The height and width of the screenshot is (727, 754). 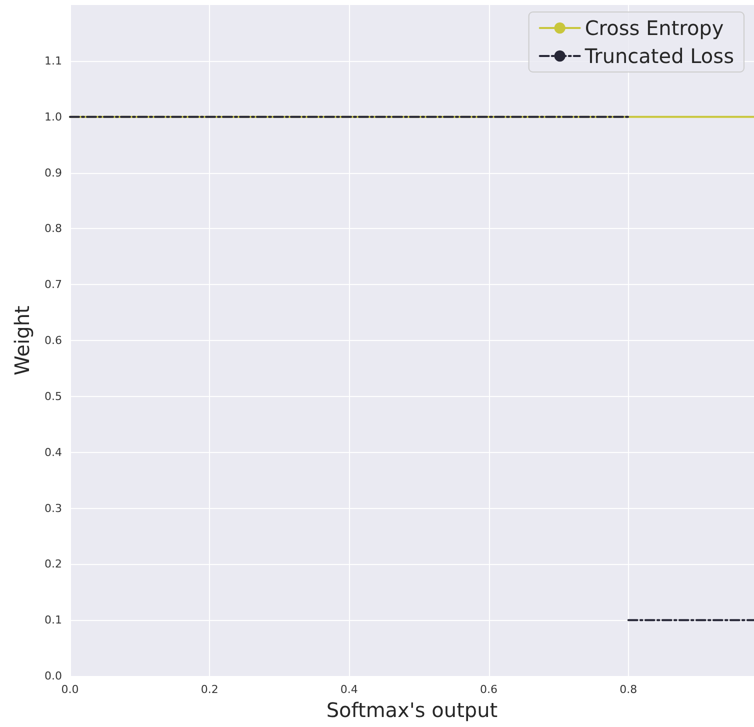 I want to click on y-tick-label: 0.3, so click(x=53, y=508).